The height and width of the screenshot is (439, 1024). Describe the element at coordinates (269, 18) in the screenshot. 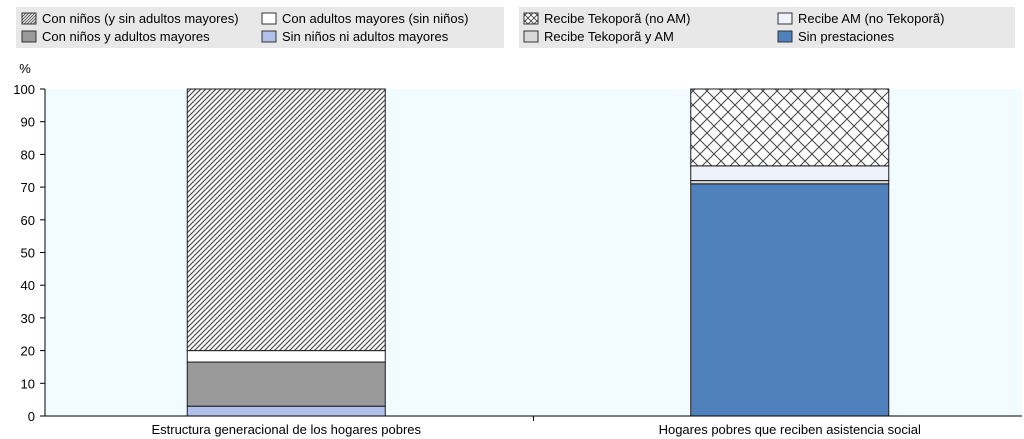

I see `legend-swatch-con-adultos-mayores-sin-ninos` at that location.